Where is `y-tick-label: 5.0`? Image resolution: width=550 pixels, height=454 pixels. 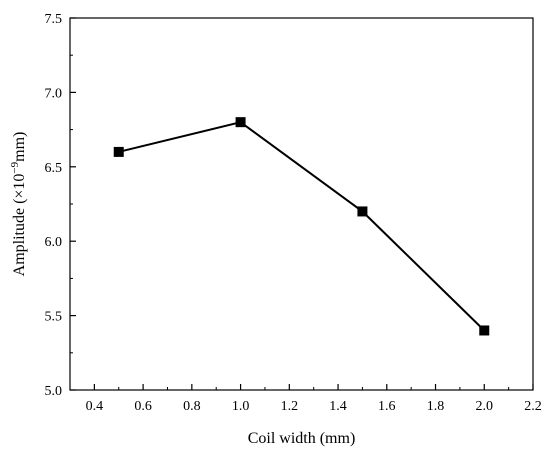
y-tick-label: 5.0 is located at coordinates (54, 391).